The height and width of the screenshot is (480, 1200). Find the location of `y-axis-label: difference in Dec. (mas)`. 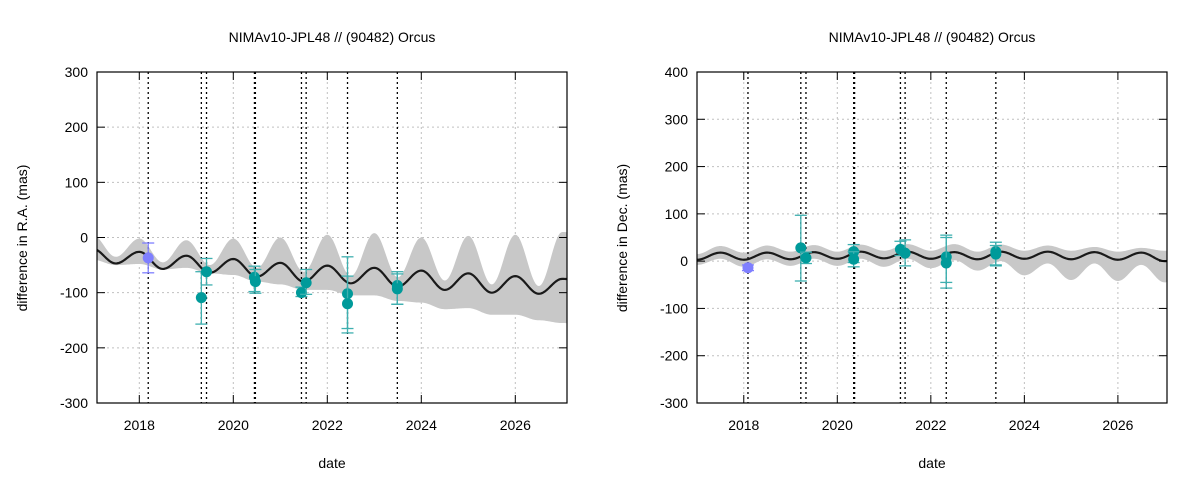

y-axis-label: difference in Dec. (mas) is located at coordinates (622, 238).